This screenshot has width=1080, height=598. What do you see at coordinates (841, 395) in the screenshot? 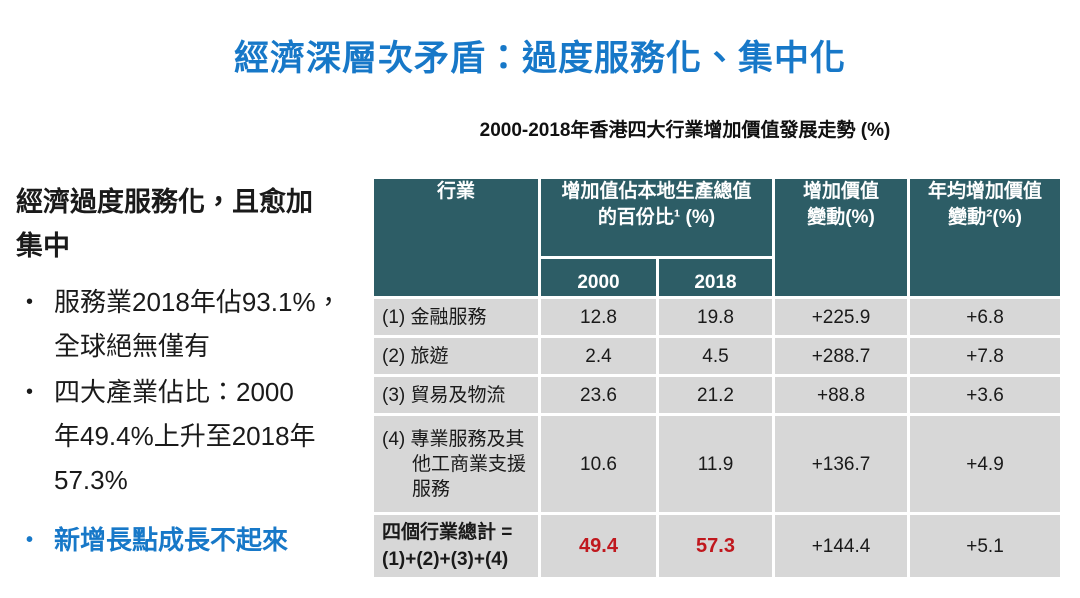
I see `cell-change: +88.8` at bounding box center [841, 395].